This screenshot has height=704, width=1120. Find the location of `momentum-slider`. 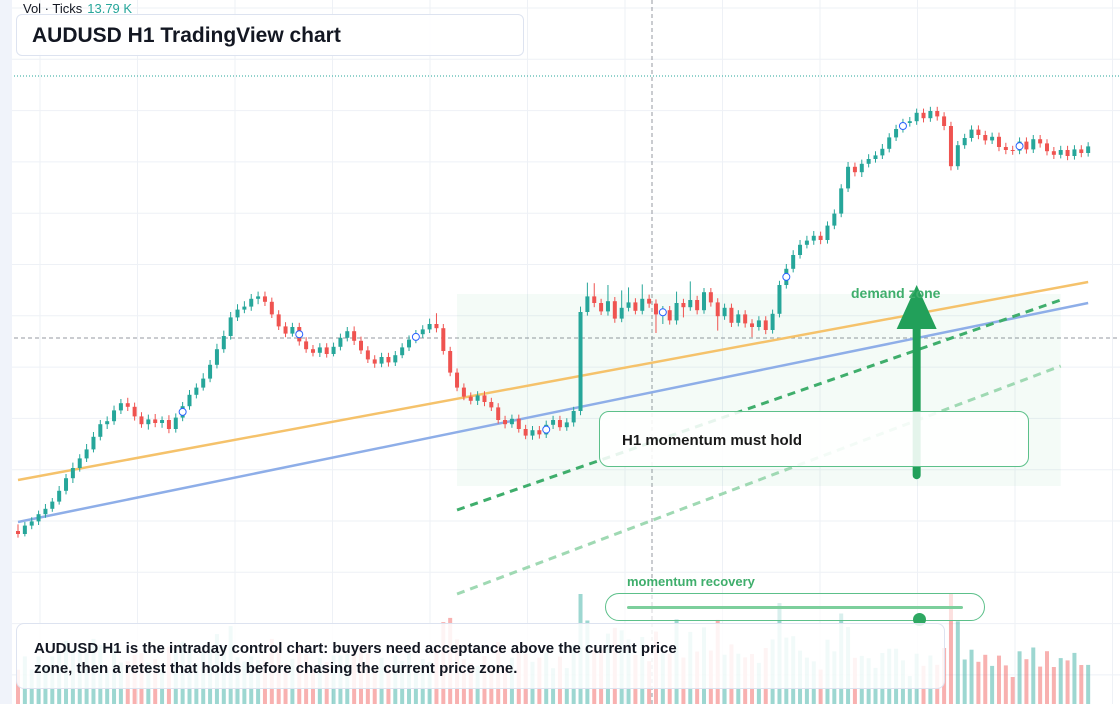

momentum-slider is located at coordinates (795, 609).